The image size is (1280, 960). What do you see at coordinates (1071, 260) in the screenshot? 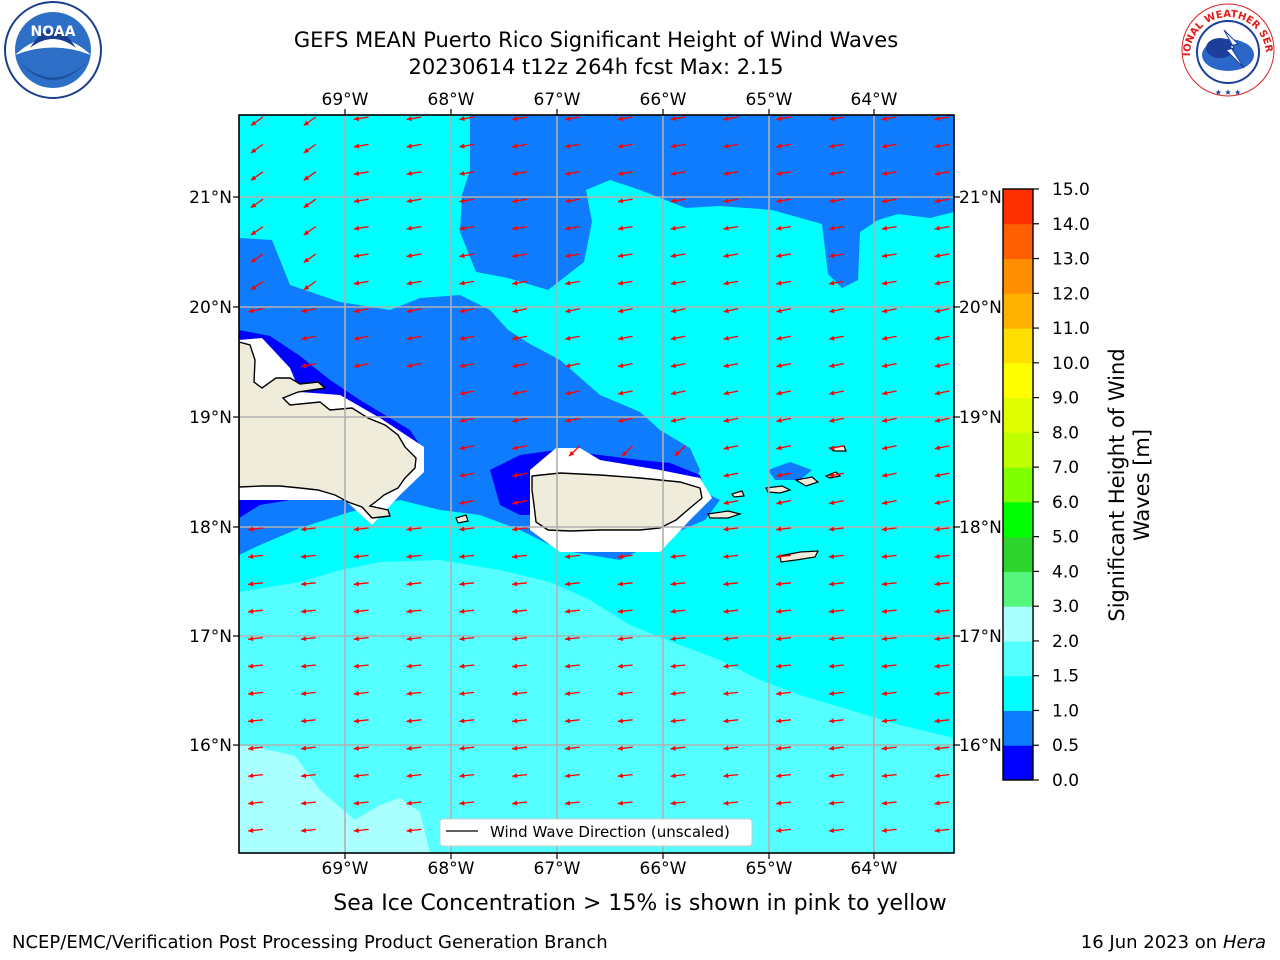
I see `colorbar-tick-label: 13.0` at bounding box center [1071, 260].